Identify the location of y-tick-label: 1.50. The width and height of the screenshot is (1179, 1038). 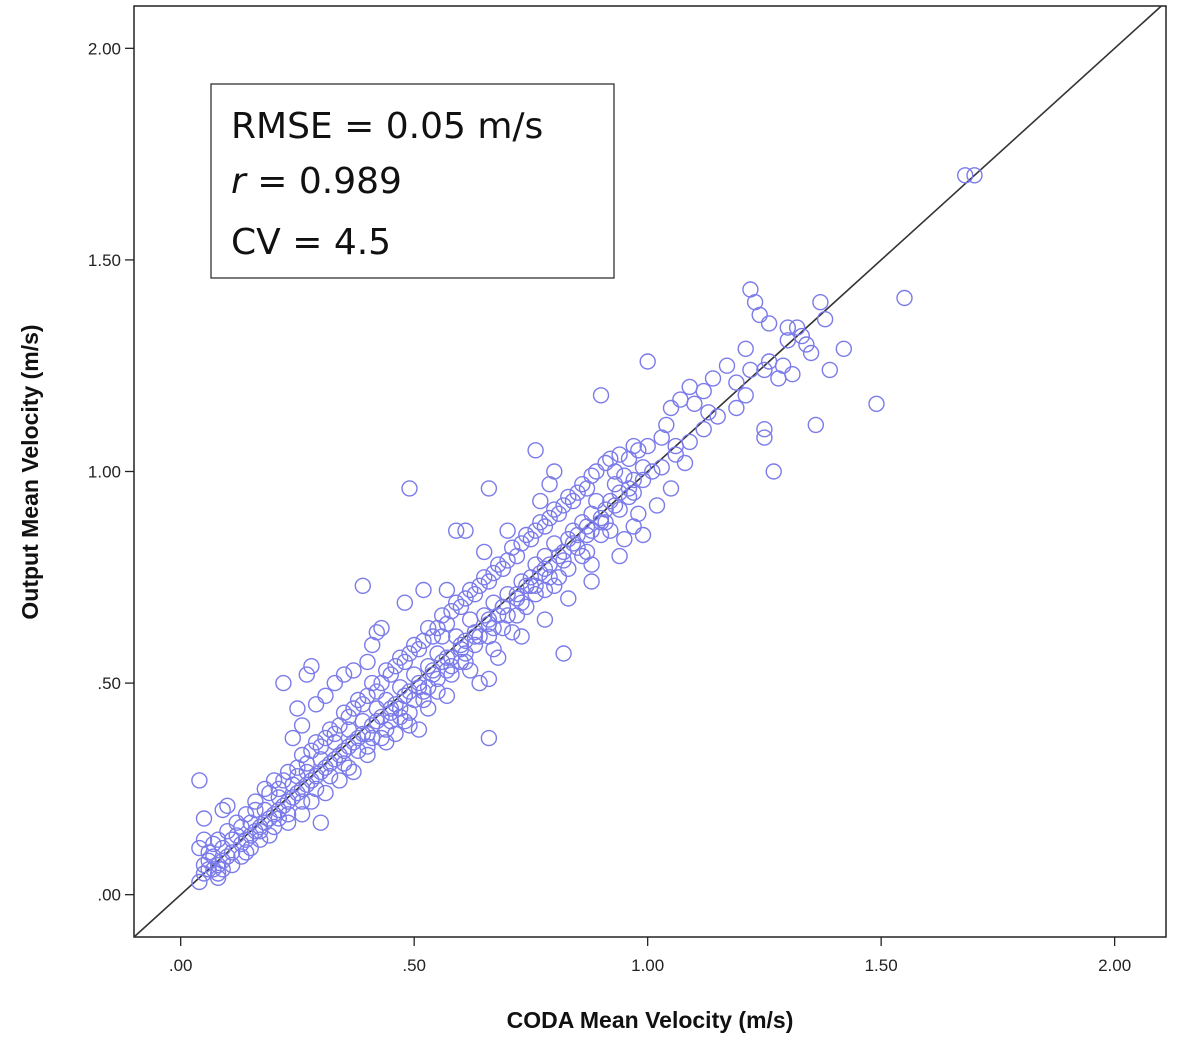
(104, 260).